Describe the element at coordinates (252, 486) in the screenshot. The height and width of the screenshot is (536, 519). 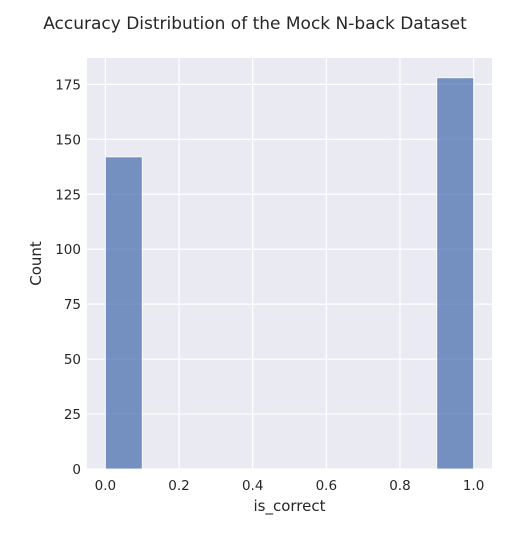
I see `x-tick-label: 0.4` at that location.